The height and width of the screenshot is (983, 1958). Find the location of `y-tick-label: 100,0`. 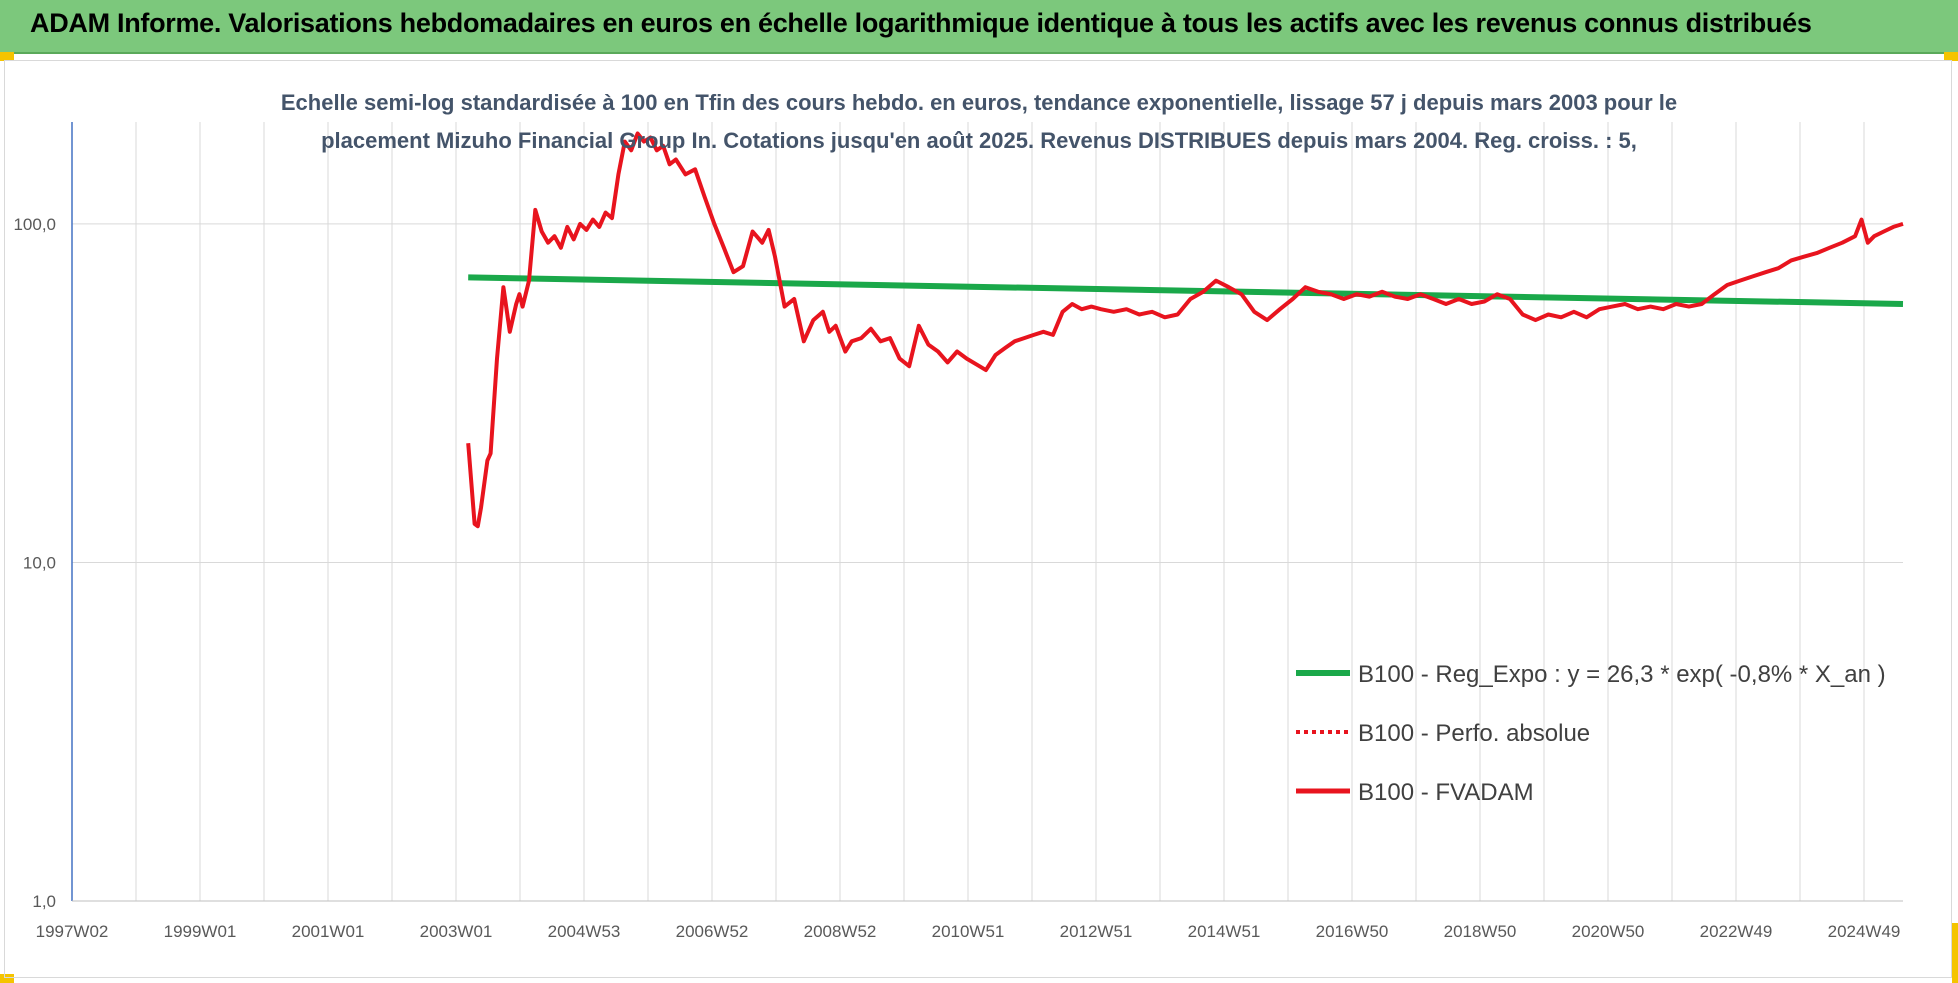

y-tick-label: 100,0 is located at coordinates (34, 224).